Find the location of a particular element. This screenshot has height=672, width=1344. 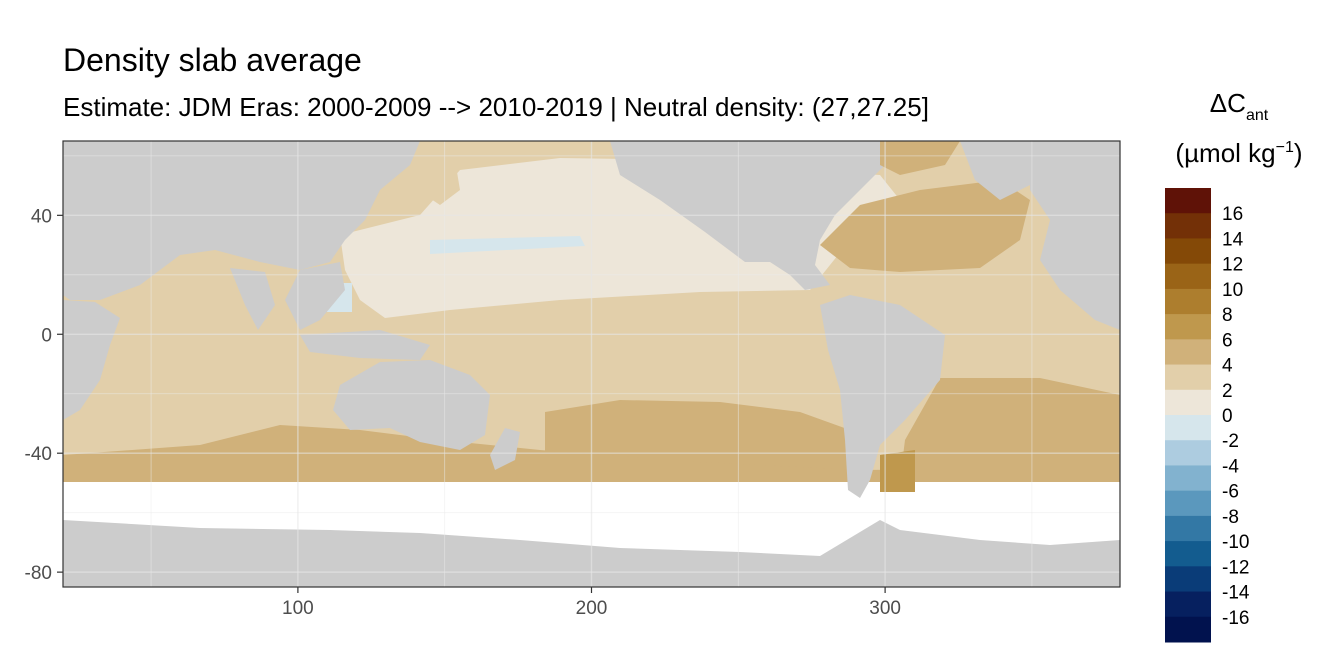

europe-africa-east is located at coordinates (1075, 235).